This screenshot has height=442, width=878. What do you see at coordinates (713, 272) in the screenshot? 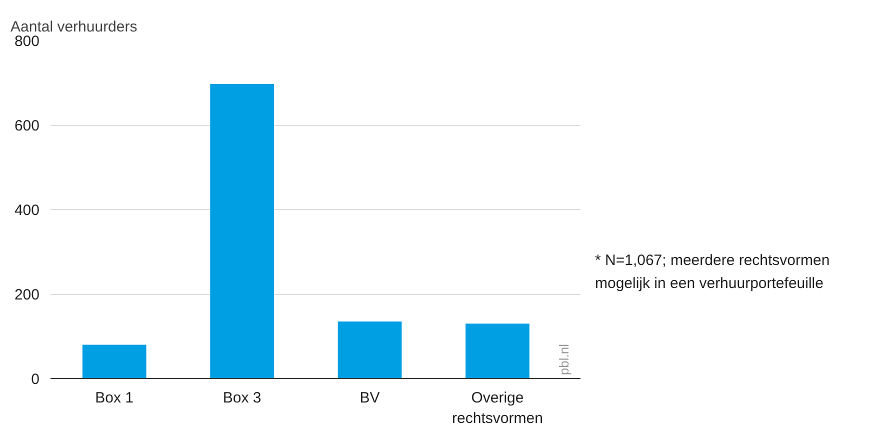
I see `text: * N=1,067; meerdere rechtsvormen mogelijk in een verhuurportefeuille` at bounding box center [713, 272].